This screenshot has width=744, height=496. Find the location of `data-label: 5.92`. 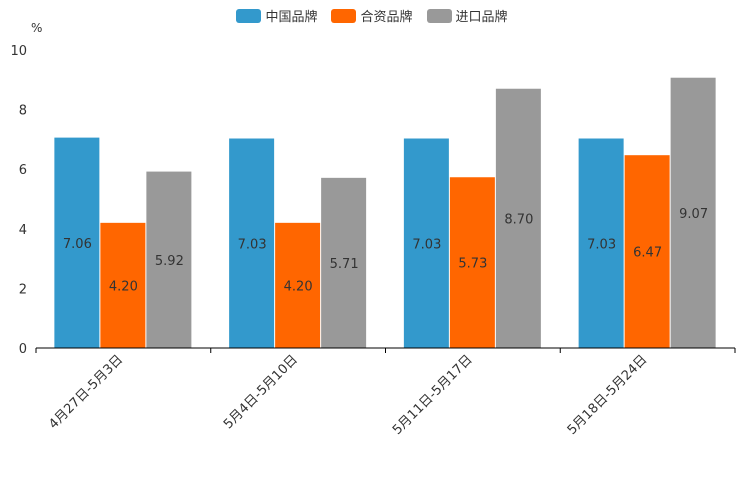

data-label: 5.92 is located at coordinates (169, 261).